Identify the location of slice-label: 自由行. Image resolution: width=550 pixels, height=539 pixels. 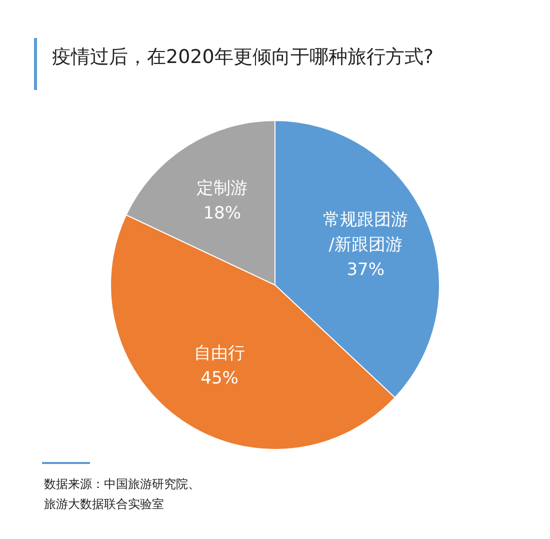
(220, 354).